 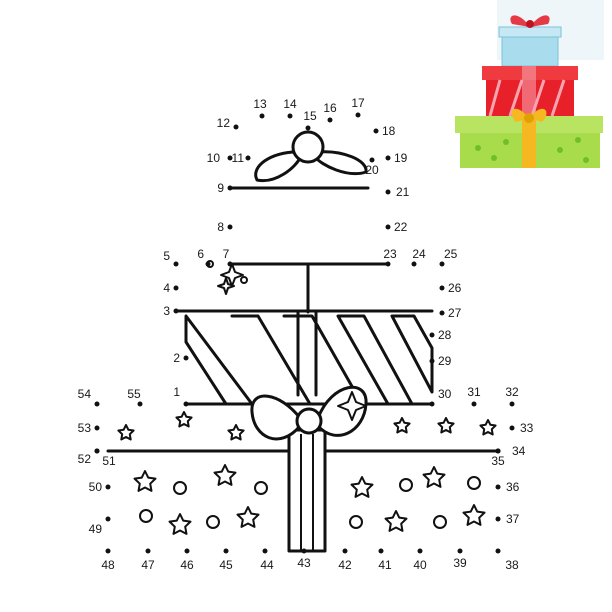 What do you see at coordinates (290, 108) in the screenshot?
I see `dot-point-14: 14` at bounding box center [290, 108].